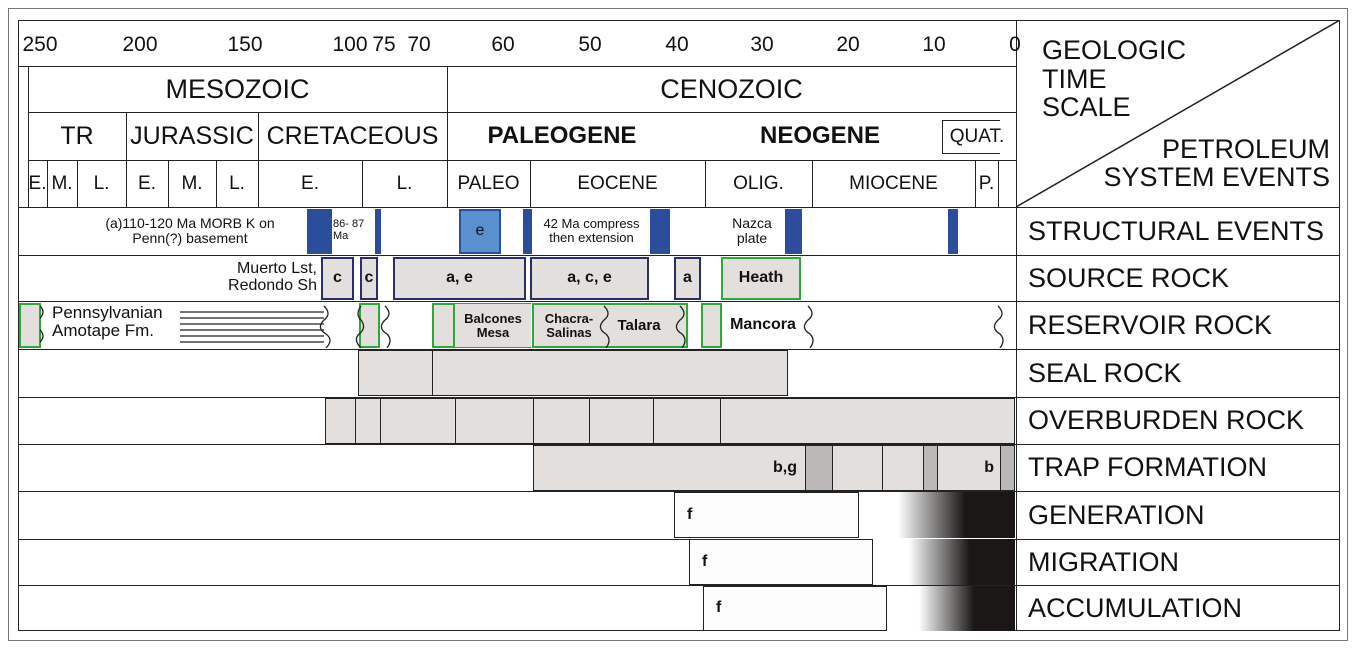 This screenshot has height=649, width=1356. Describe the element at coordinates (950, 608) in the screenshot. I see `accumulation-gradient` at that location.